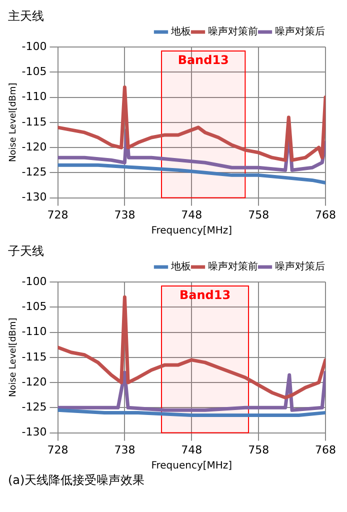 The height and width of the screenshot is (512, 347). What do you see at coordinates (26, 251) in the screenshot?
I see `chart-title: 子天线` at bounding box center [26, 251].